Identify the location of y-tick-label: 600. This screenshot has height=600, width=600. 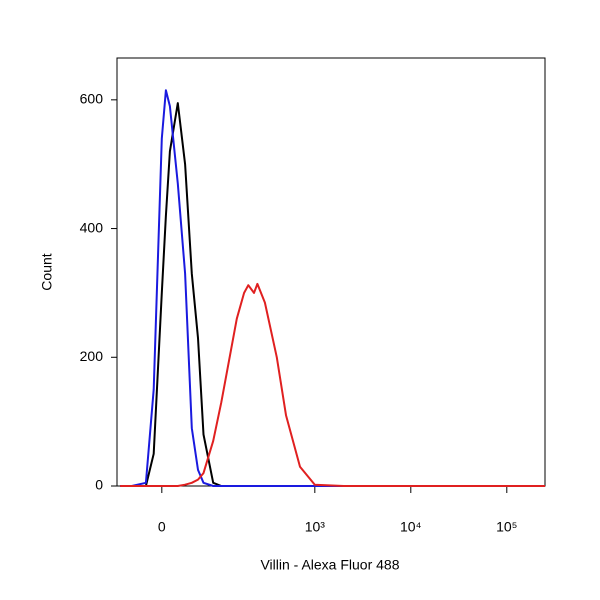
(92, 99).